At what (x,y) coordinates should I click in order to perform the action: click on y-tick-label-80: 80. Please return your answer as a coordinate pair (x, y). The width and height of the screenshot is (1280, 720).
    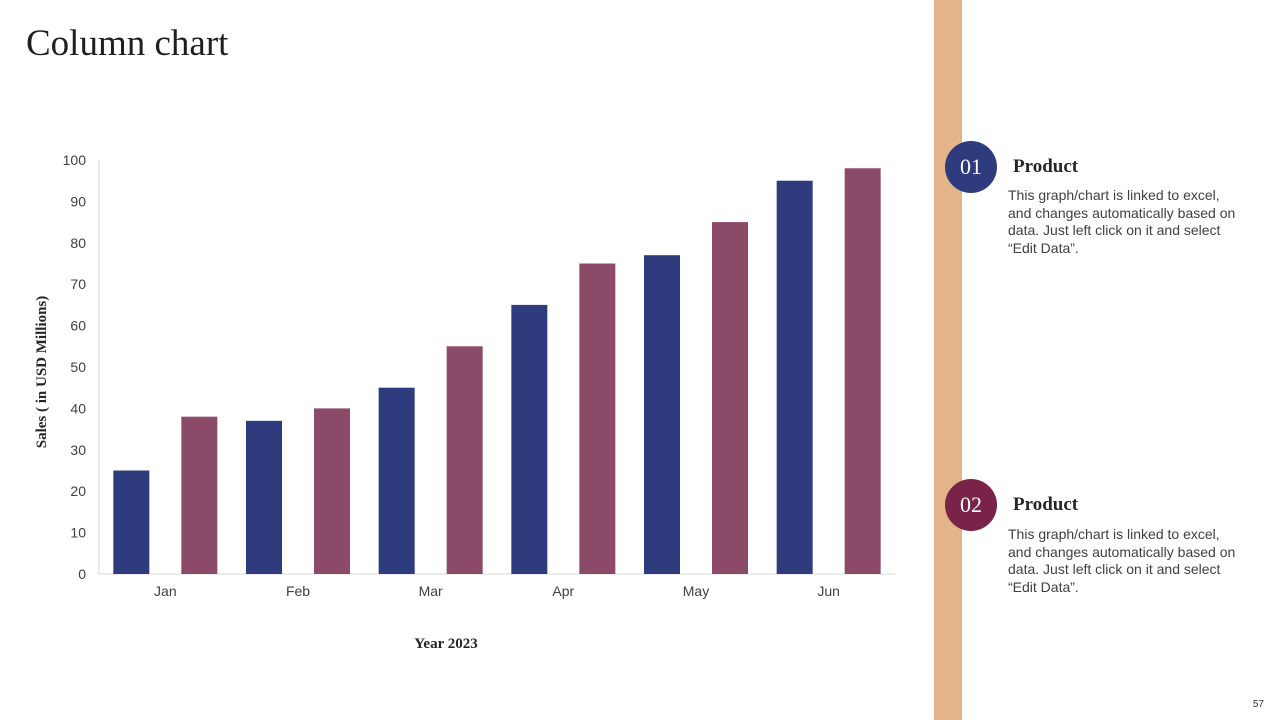
    Looking at the image, I should click on (78, 243).